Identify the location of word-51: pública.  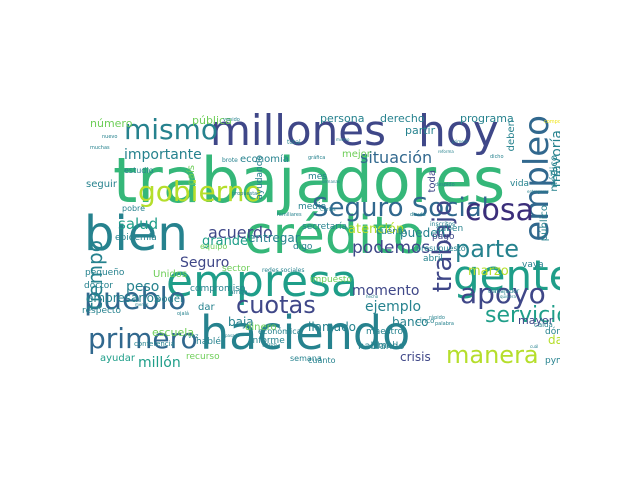
(212, 120).